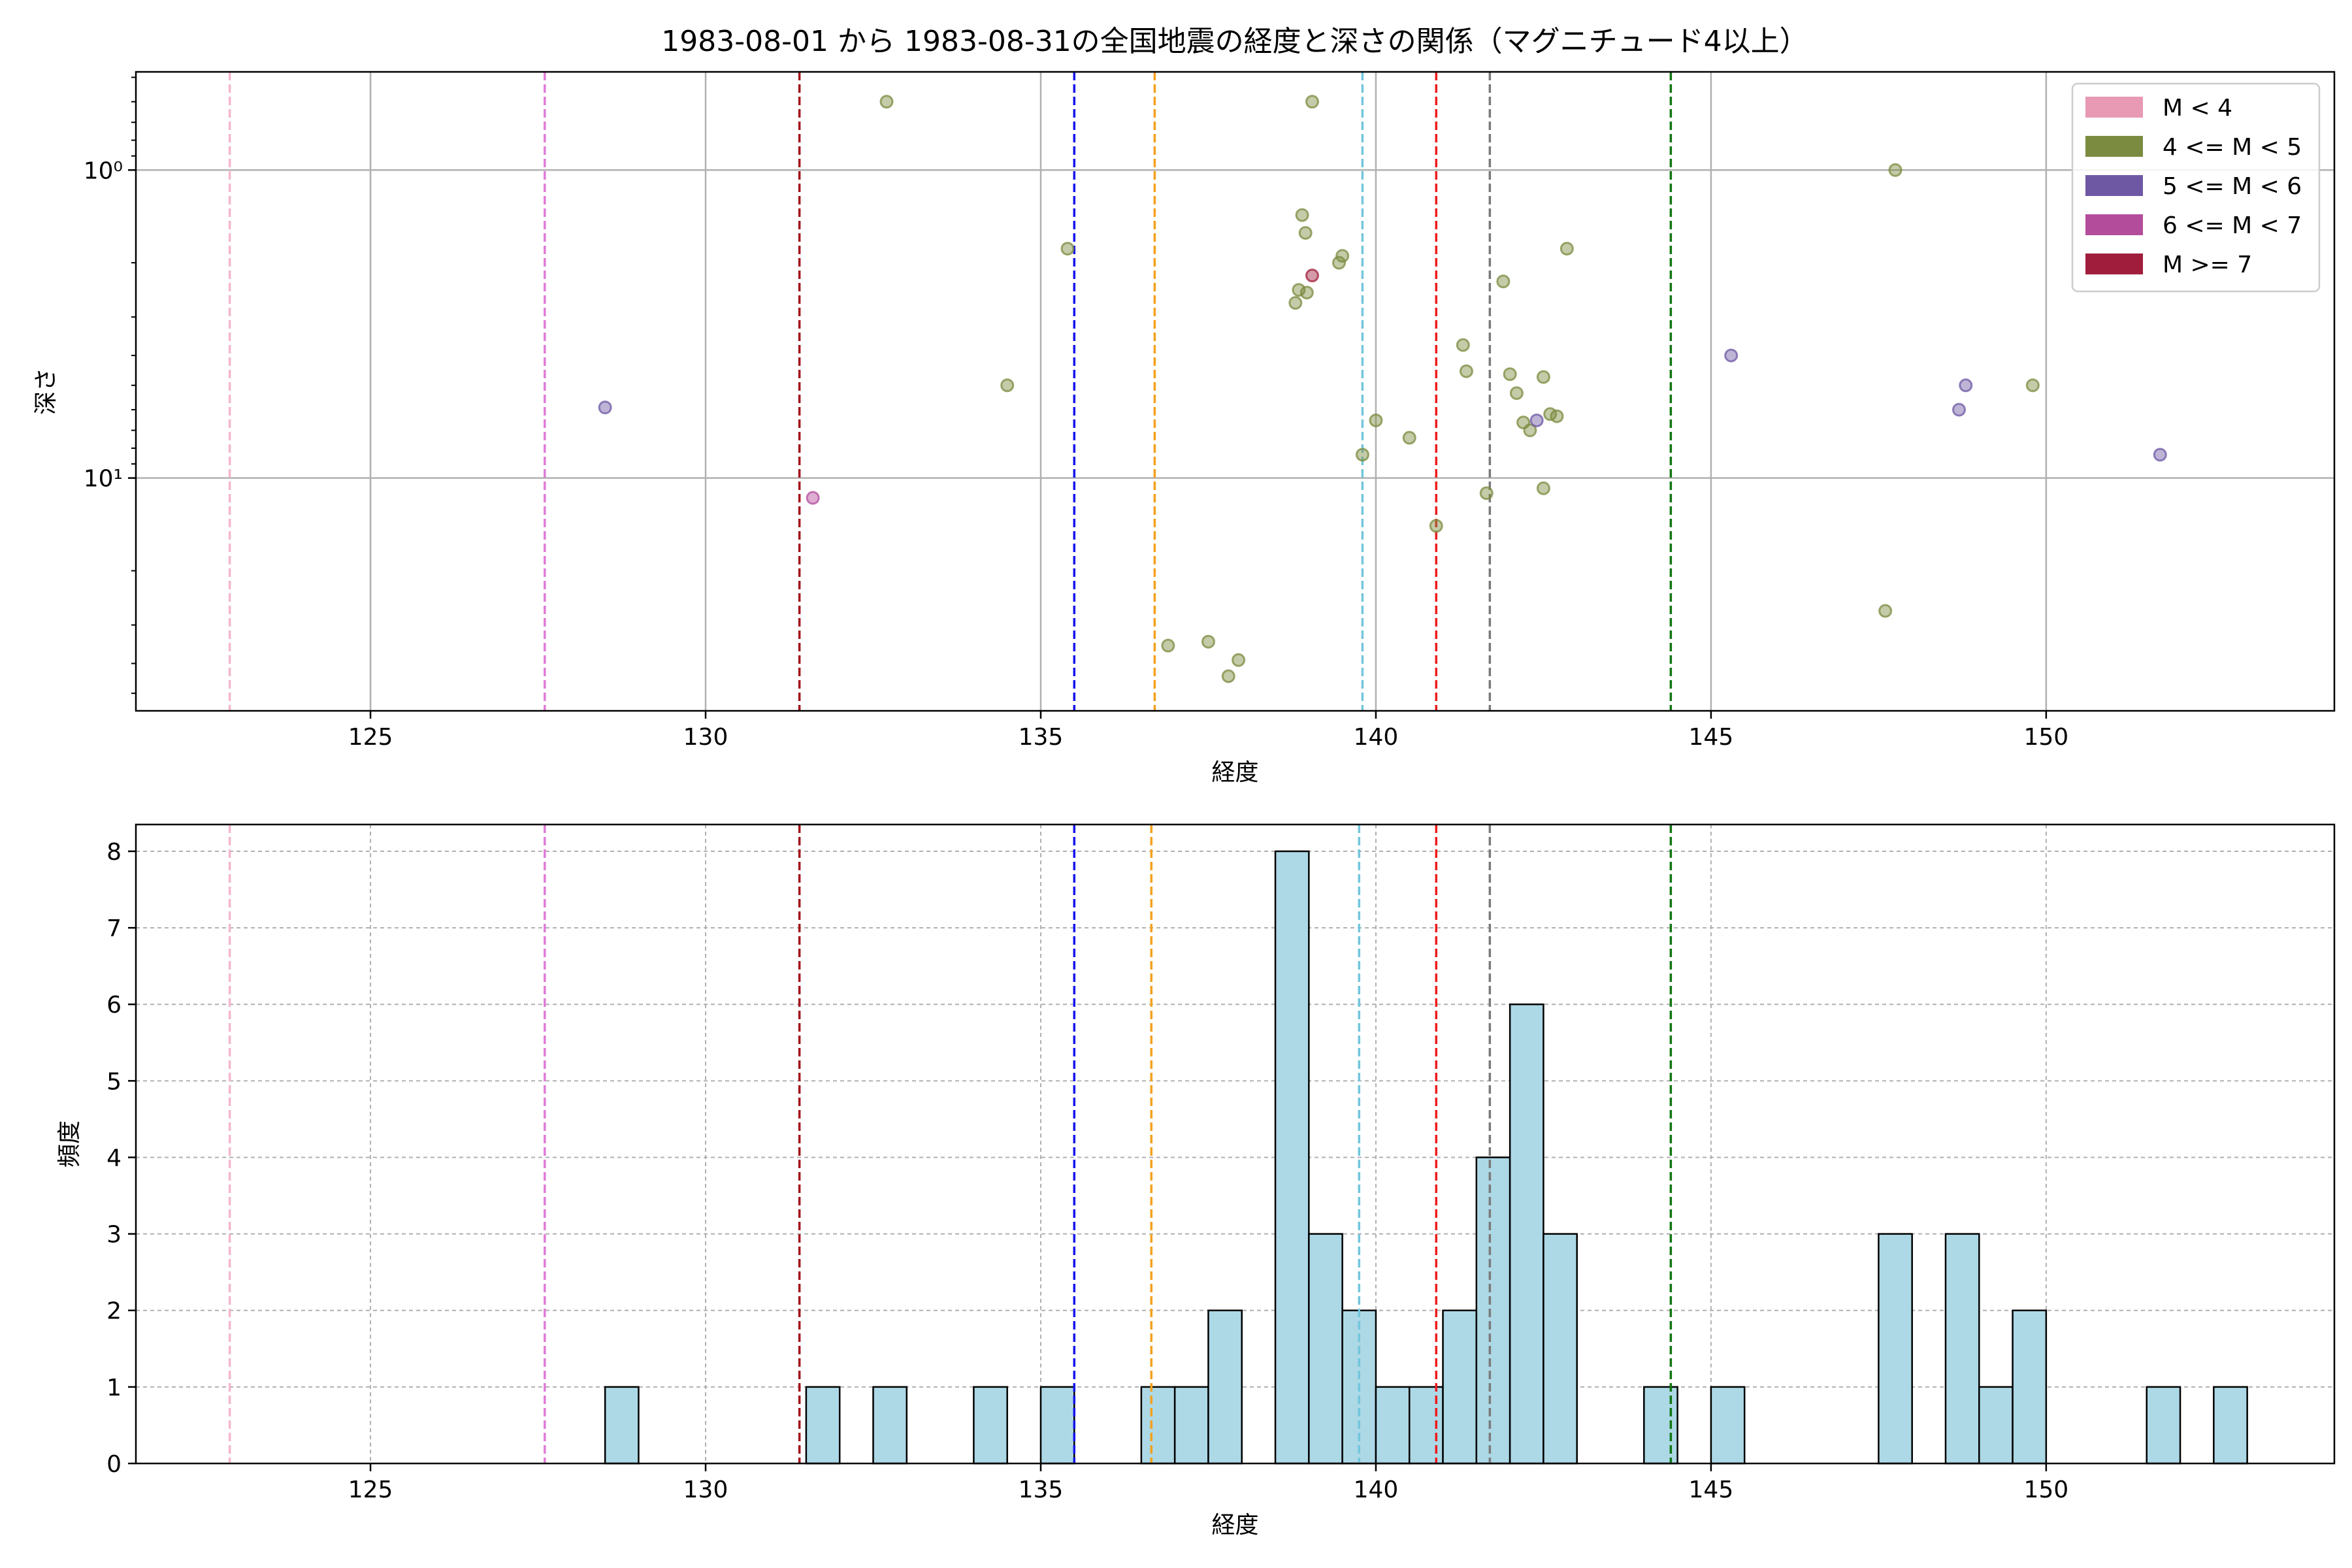 Image resolution: width=2352 pixels, height=1568 pixels. What do you see at coordinates (114, 1005) in the screenshot?
I see `histogram-y-tick-label: 6` at bounding box center [114, 1005].